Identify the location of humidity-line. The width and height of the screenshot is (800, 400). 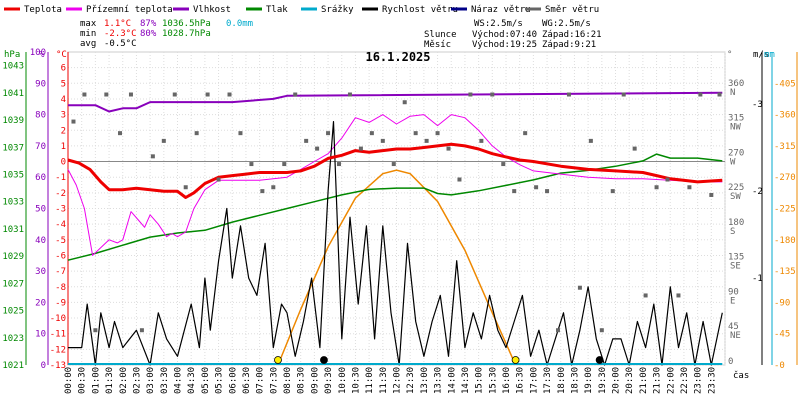
(395, 102).